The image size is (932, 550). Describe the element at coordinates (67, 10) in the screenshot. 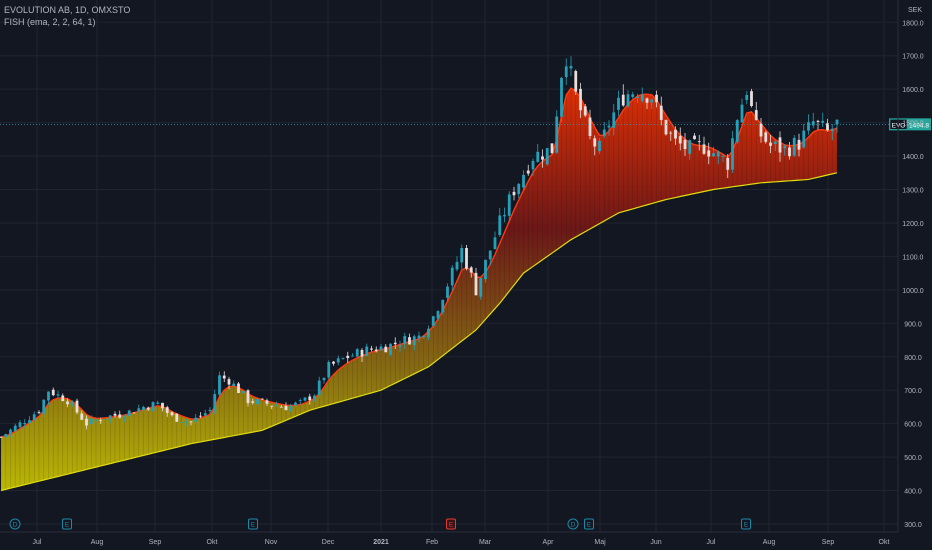

I see `symbol-title: EVOLUTION AB, 1D, OMXSTO` at that location.